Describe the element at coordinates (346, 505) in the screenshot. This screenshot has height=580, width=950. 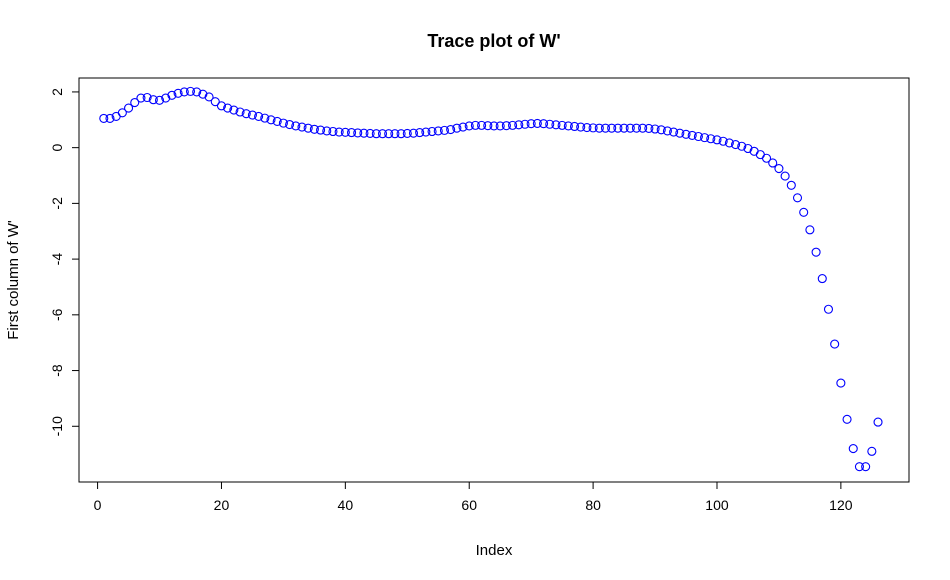
I see `x-tick-label: 40` at that location.